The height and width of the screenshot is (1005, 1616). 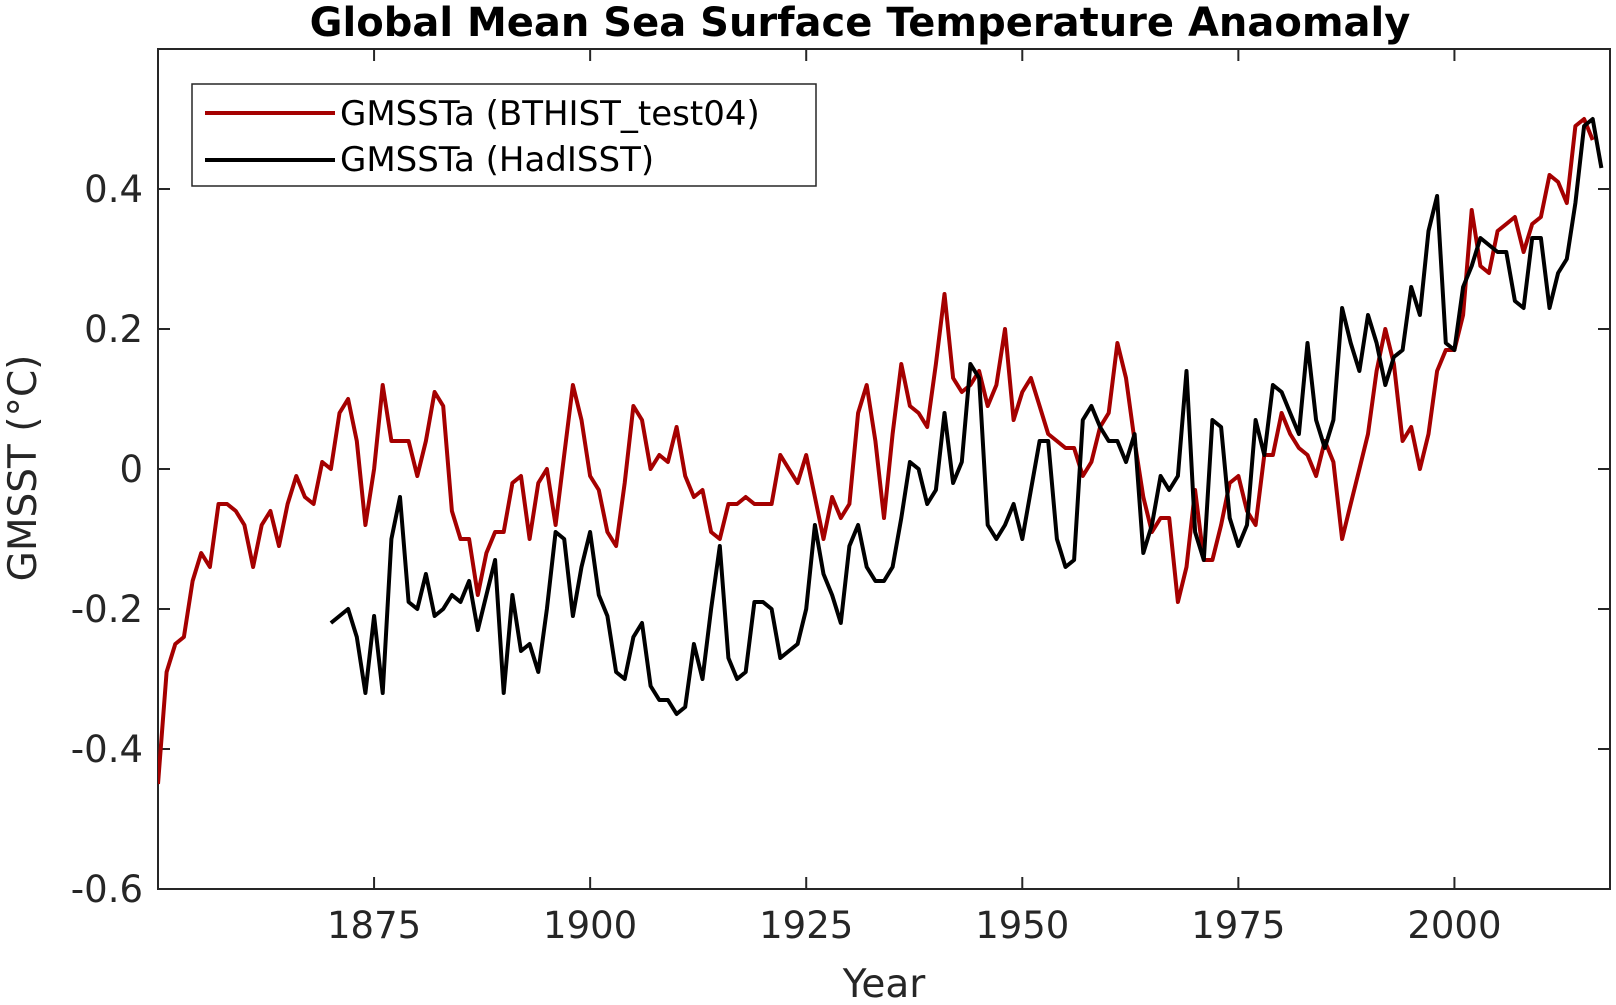 What do you see at coordinates (131, 469) in the screenshot?
I see `y-tick-label: 0` at bounding box center [131, 469].